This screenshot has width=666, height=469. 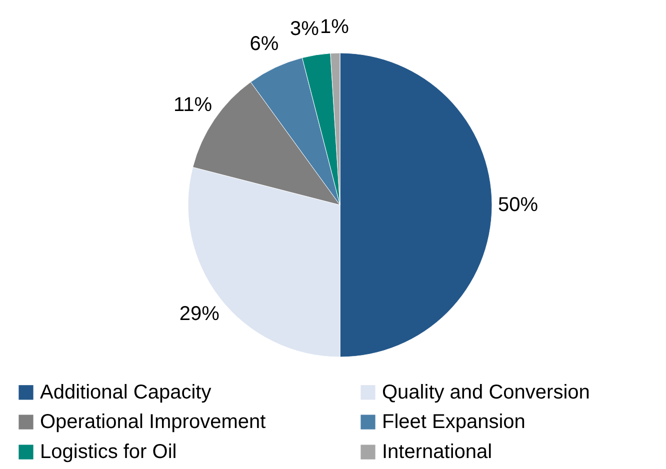 I want to click on data-label: 11%, so click(x=193, y=105).